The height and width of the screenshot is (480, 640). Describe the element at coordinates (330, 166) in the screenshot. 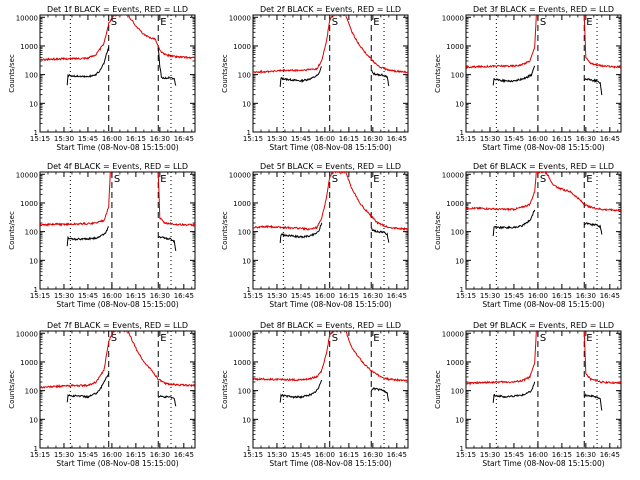

I see `chart-title: Det 5f BLACK = Events, RED = LLD` at that location.